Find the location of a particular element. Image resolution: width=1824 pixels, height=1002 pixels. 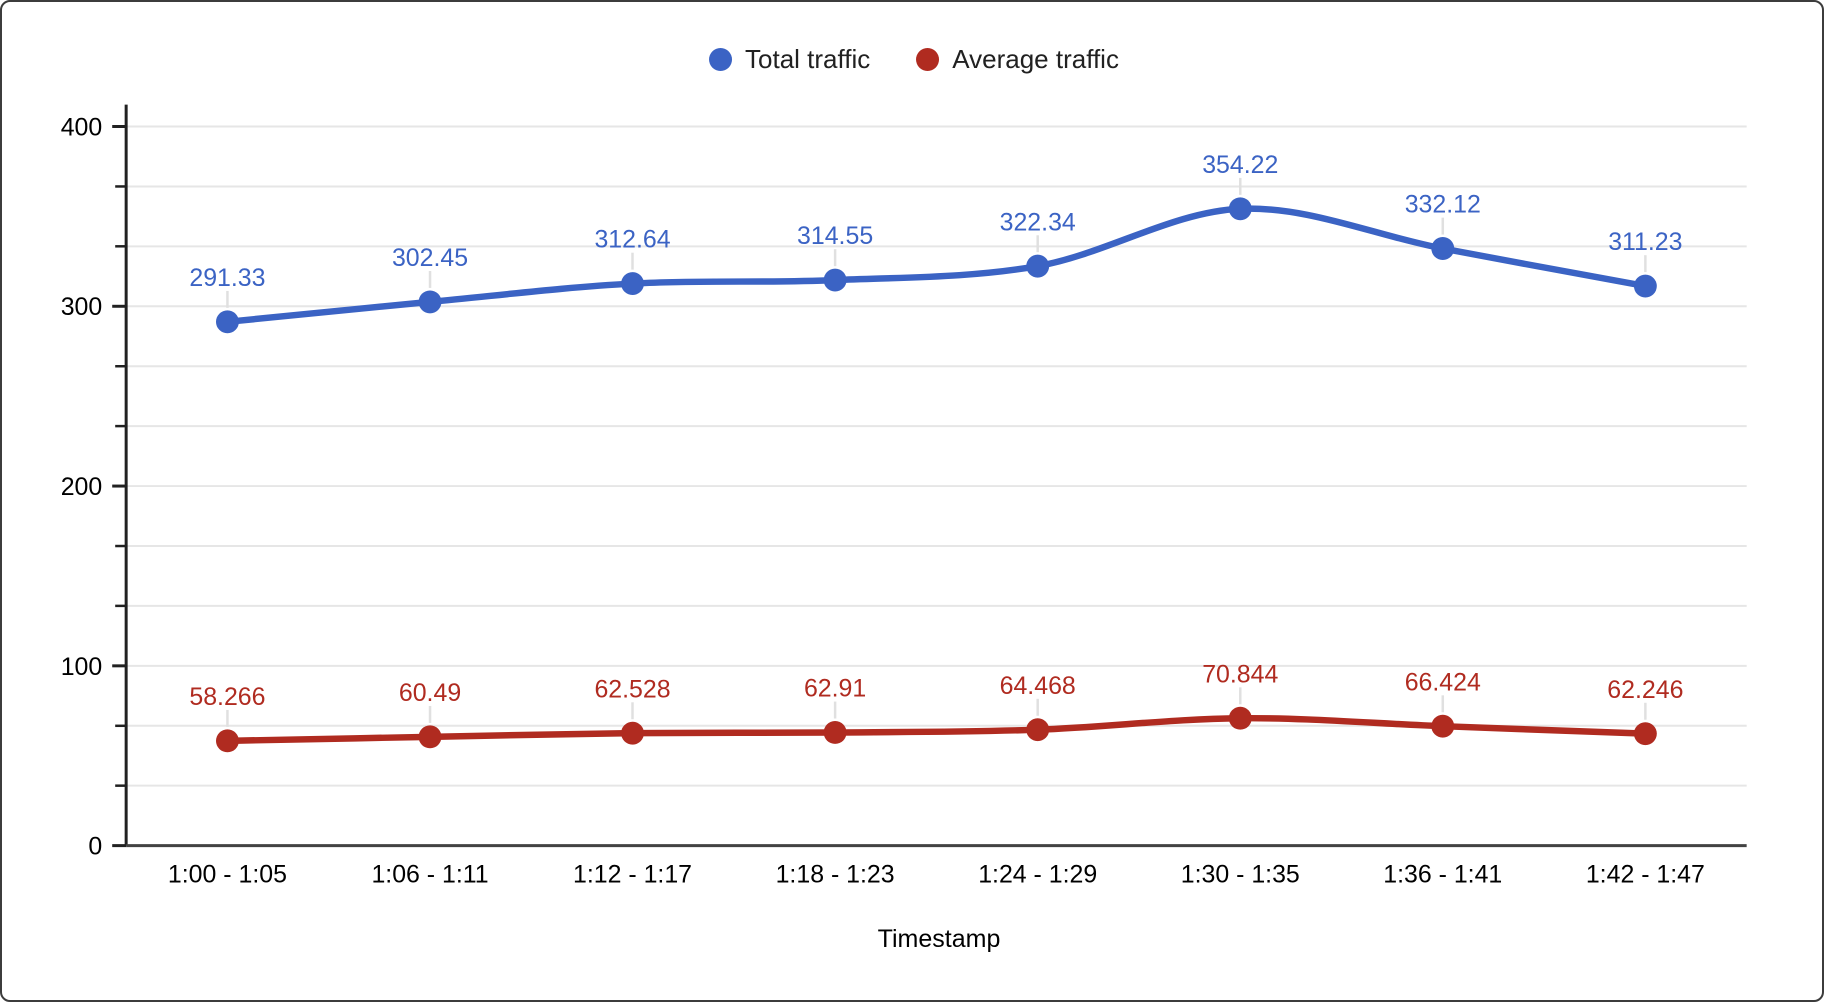

data-point-label: 291.33 is located at coordinates (227, 278).